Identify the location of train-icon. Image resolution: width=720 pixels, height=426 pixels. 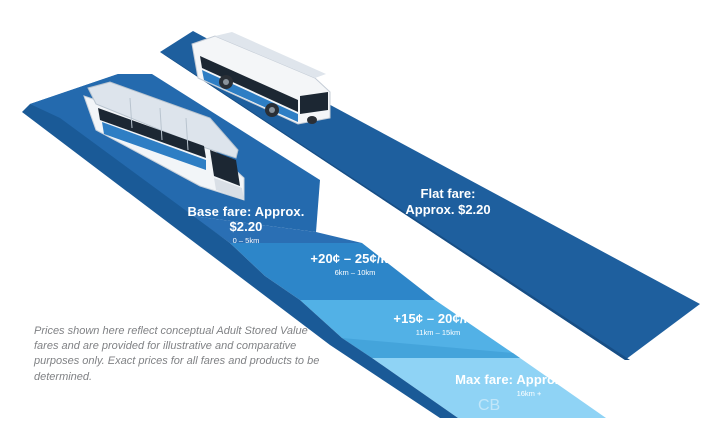
(164, 141).